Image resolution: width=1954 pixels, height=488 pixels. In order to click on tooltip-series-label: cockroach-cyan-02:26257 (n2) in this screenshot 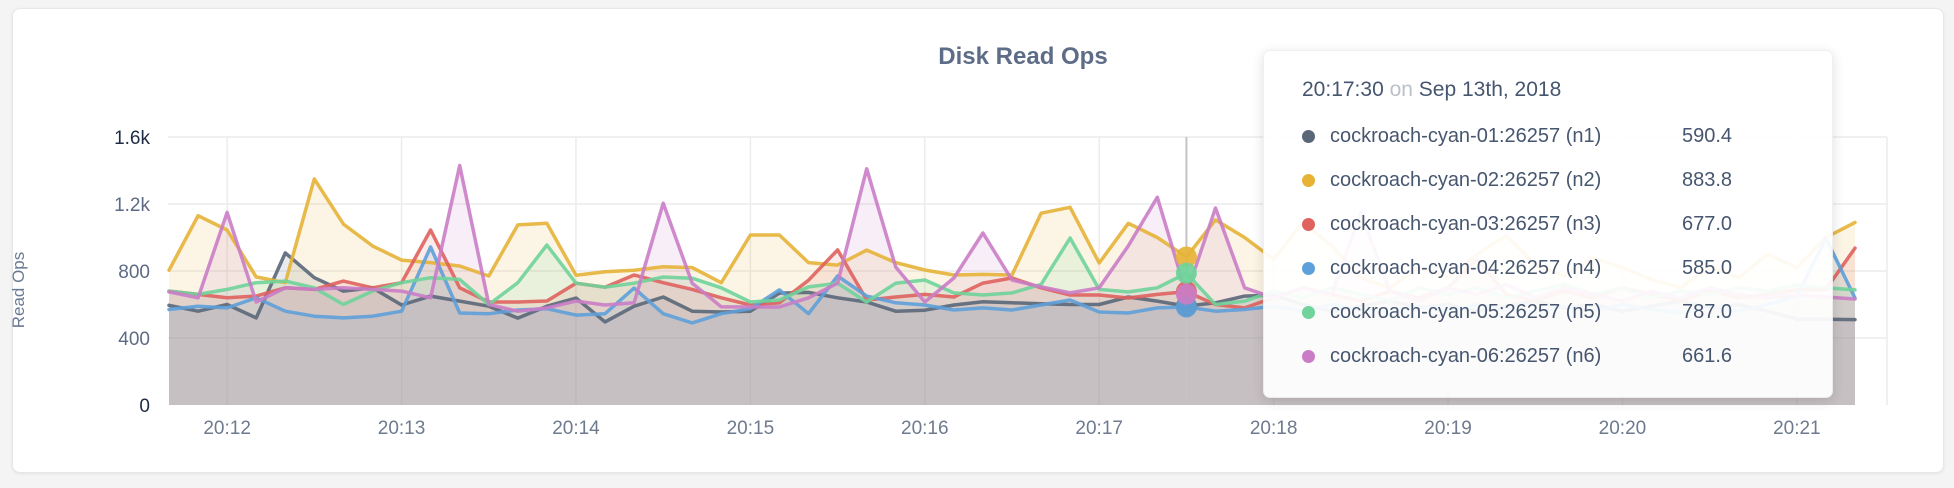, I will do `click(1466, 179)`.